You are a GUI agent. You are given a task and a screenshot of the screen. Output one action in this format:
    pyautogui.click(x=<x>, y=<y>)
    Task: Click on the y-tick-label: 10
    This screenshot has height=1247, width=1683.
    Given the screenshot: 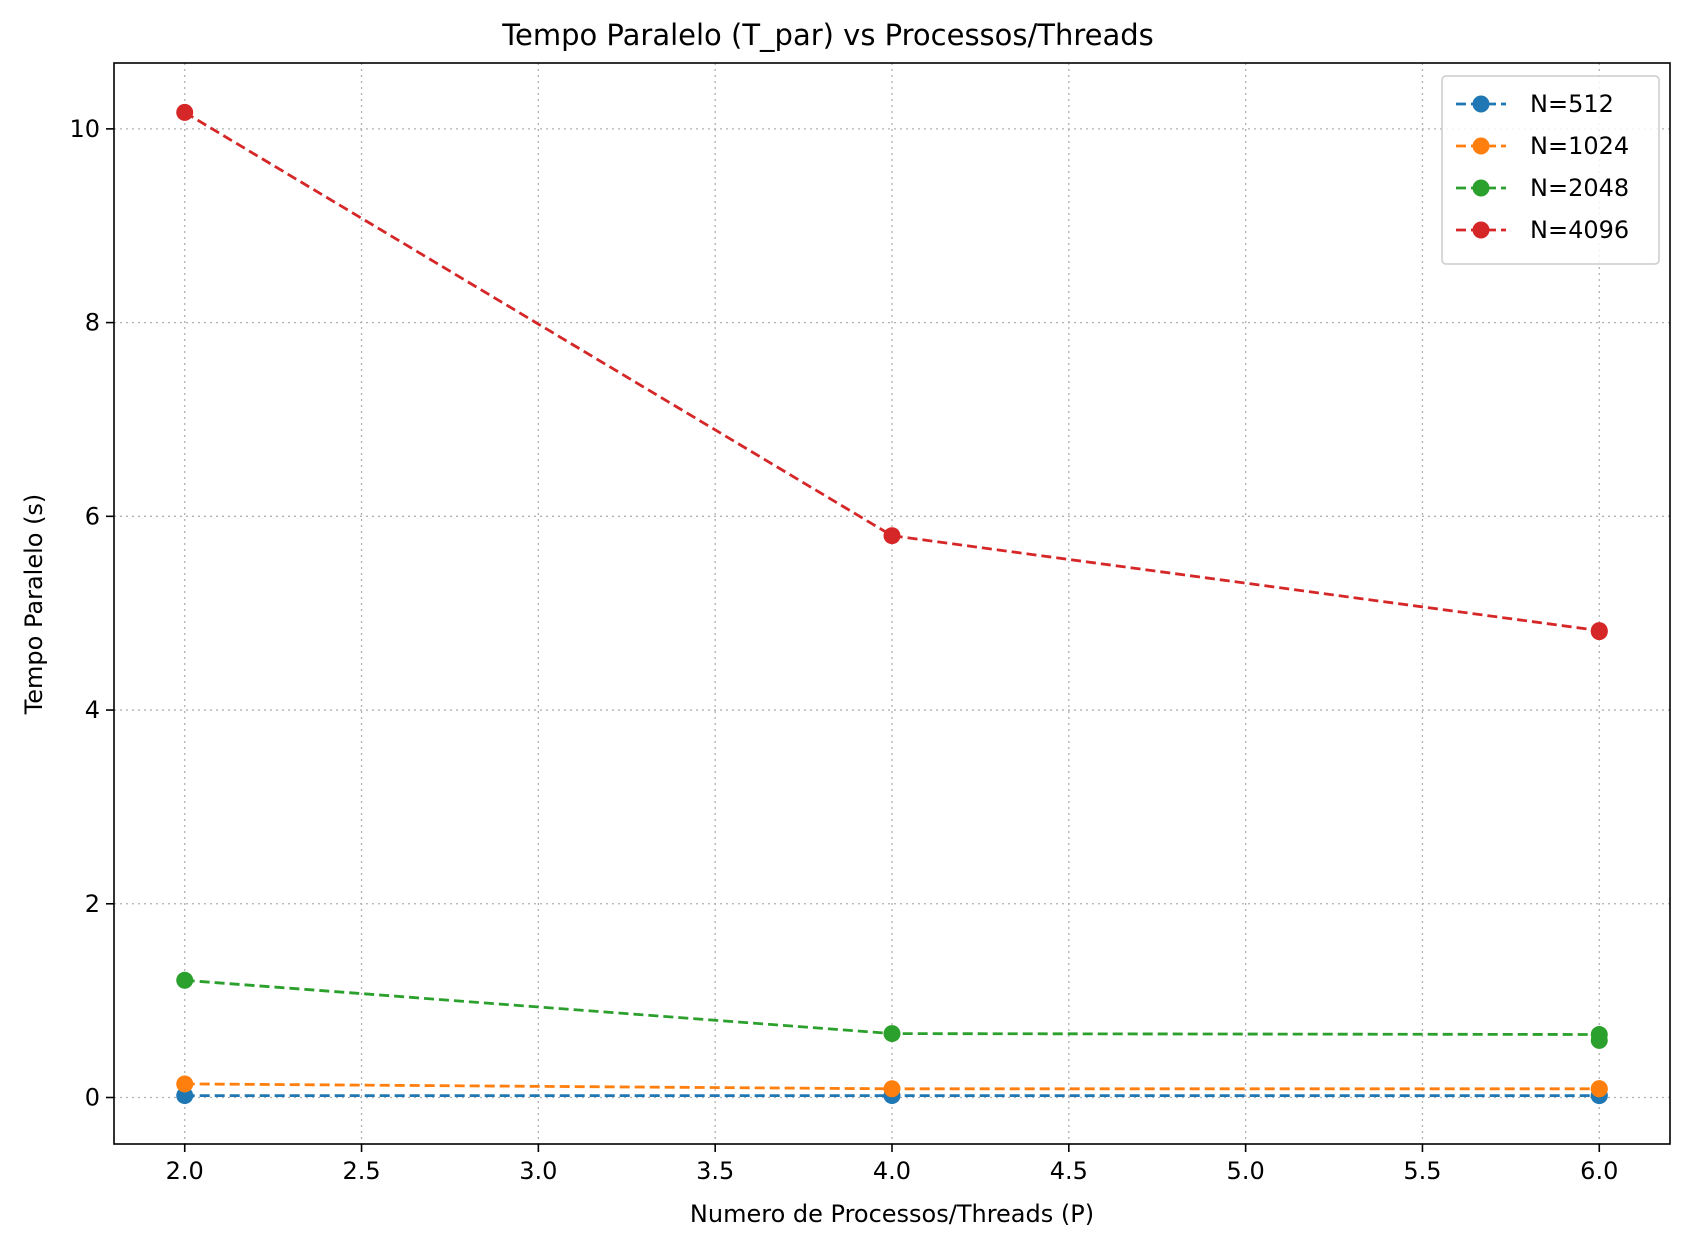 What is the action you would take?
    pyautogui.click(x=84, y=129)
    